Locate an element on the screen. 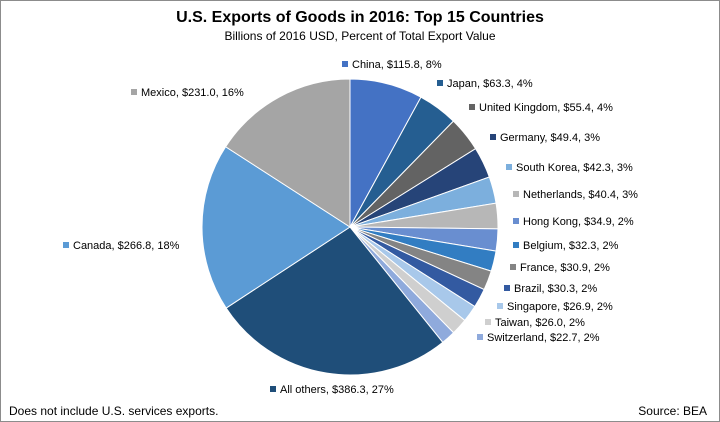  data-label: All others, $386.3, 27% is located at coordinates (337, 390).